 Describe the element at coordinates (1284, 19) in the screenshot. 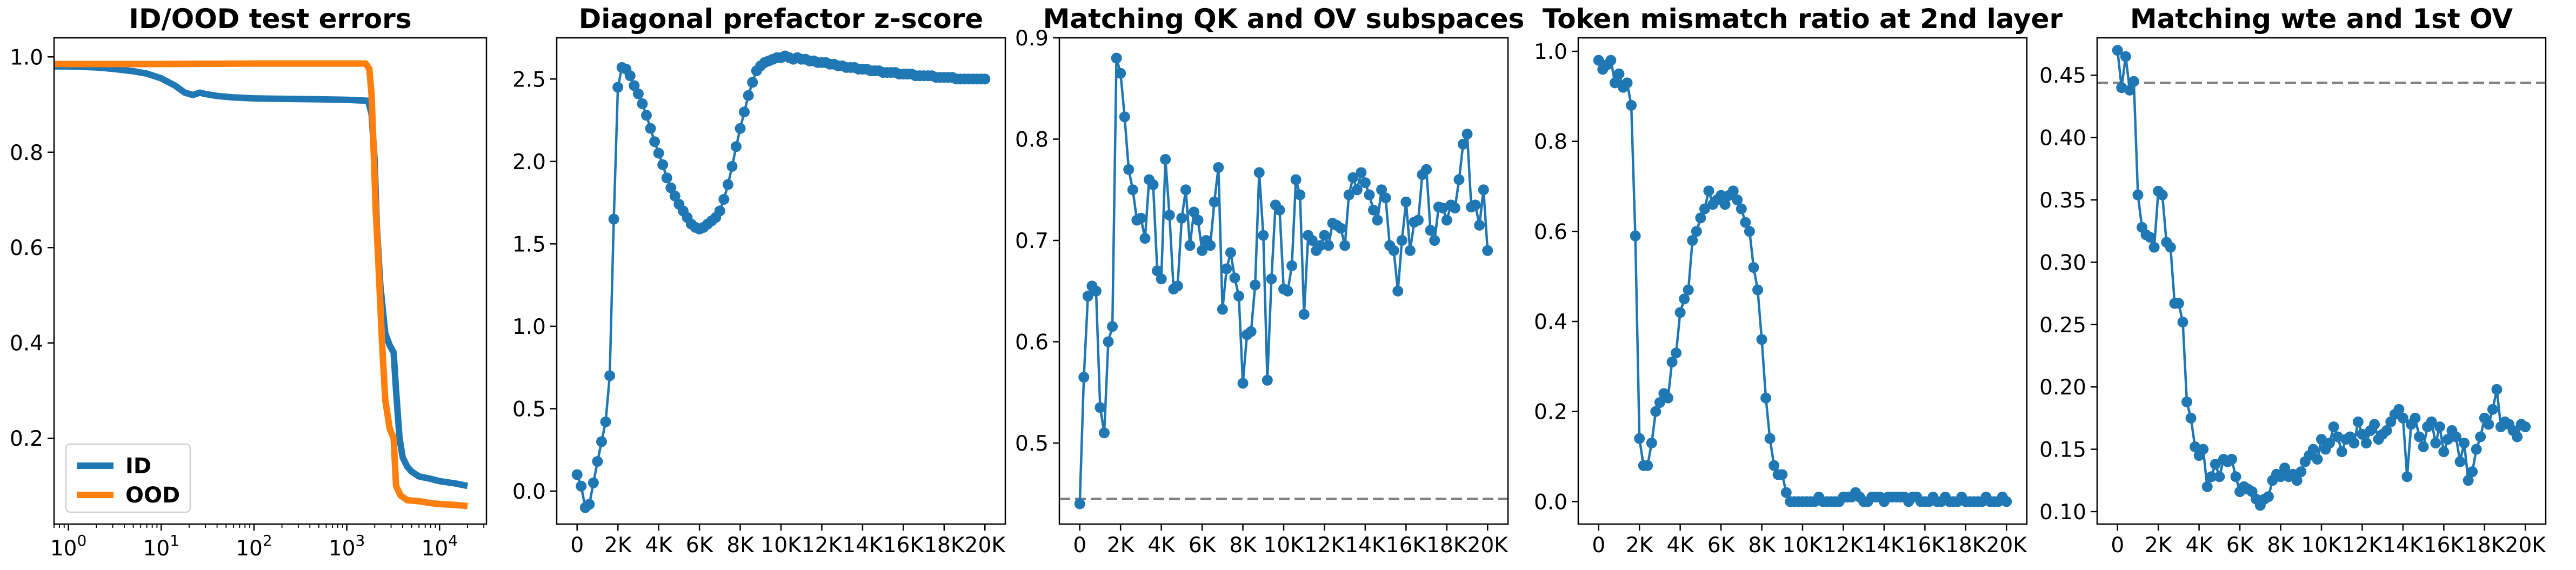

I see `chart-title: Matching QK and OV subspaces` at that location.